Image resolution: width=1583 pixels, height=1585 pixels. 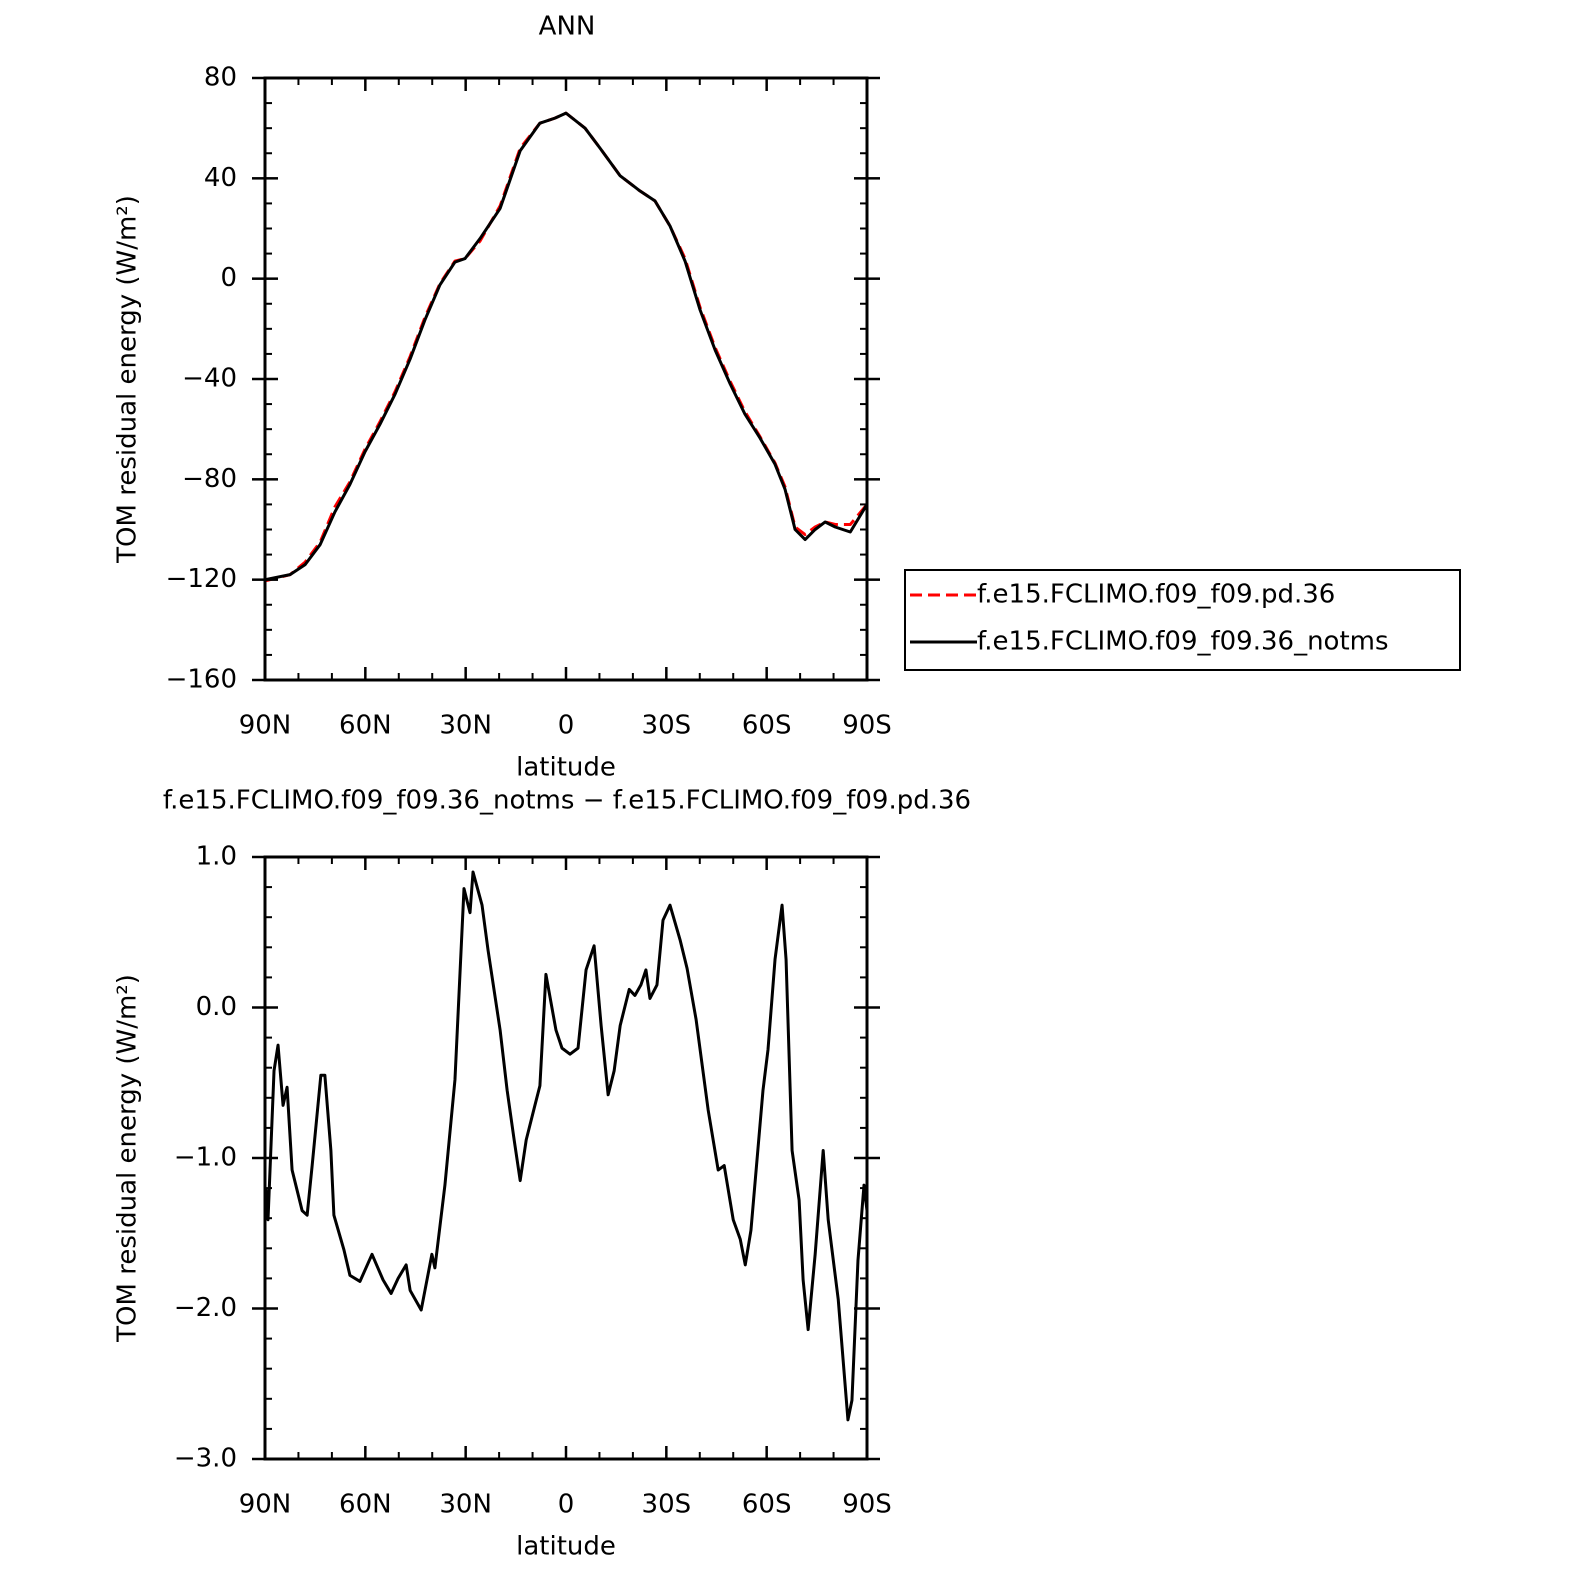 What do you see at coordinates (1183, 642) in the screenshot?
I see `legend-label: f.e15.FCLIMO.f09_f09.36_notms` at bounding box center [1183, 642].